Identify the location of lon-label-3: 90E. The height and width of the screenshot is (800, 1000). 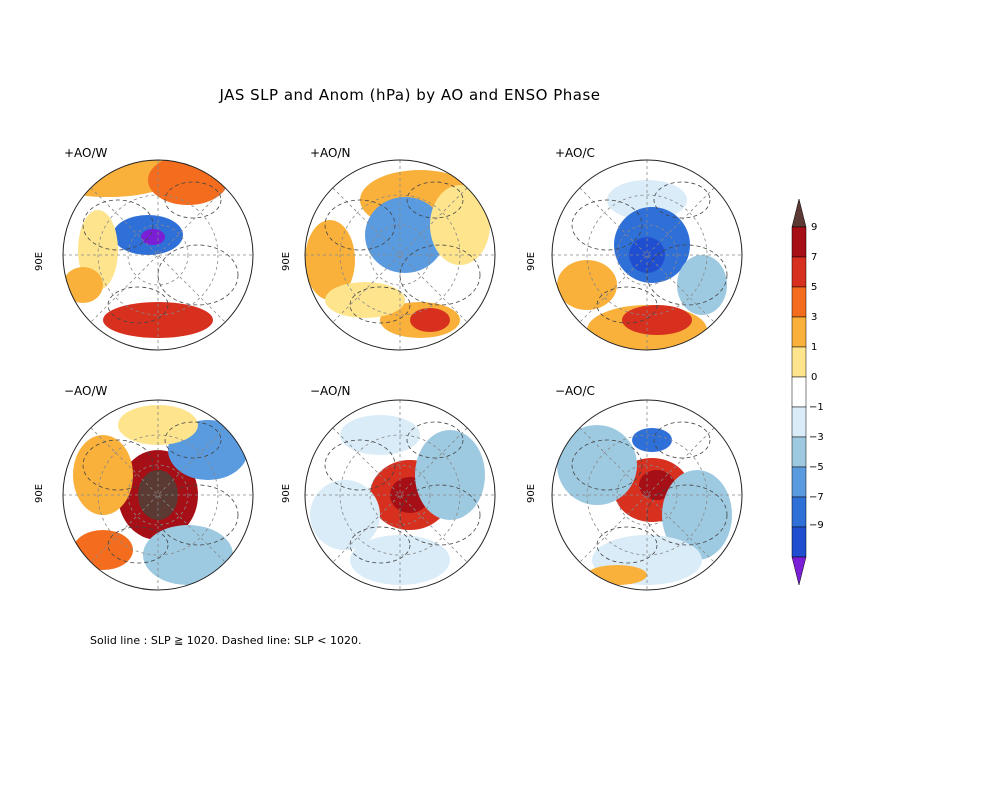
(532, 261).